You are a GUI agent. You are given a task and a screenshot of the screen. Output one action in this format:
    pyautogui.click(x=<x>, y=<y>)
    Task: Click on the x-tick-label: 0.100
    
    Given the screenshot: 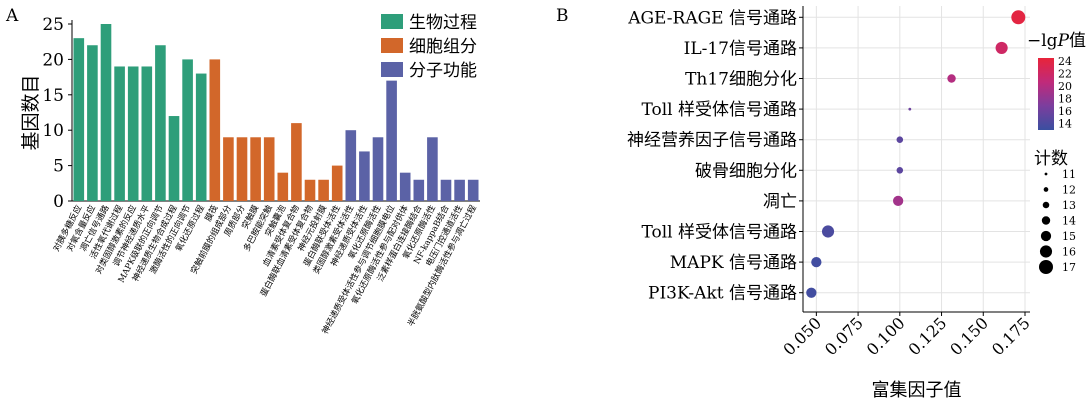 What is the action you would take?
    pyautogui.click(x=886, y=336)
    